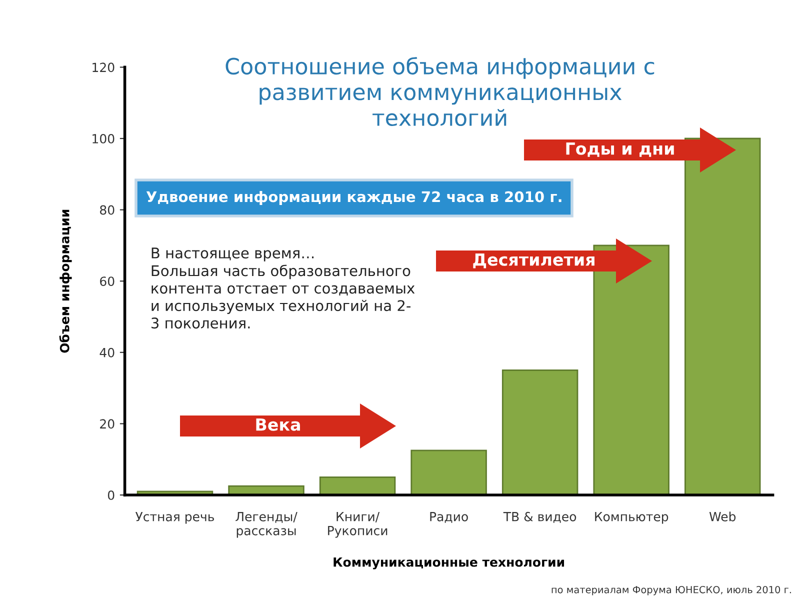 The height and width of the screenshot is (600, 800). I want to click on text: по материалам Форума ЮНЕСКО, июль 2010 г., so click(671, 591).